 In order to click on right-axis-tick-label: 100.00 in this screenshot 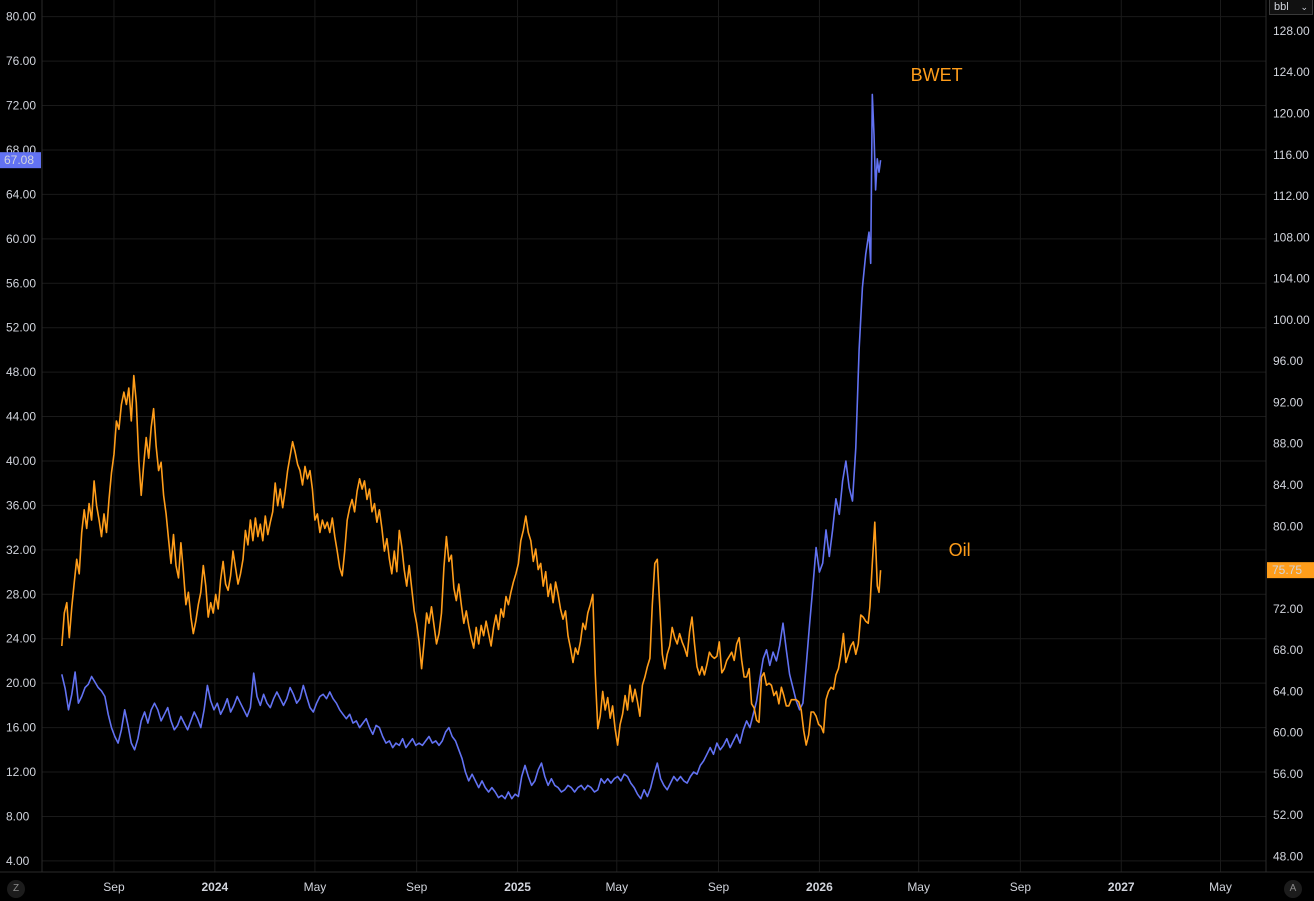, I will do `click(1291, 320)`.